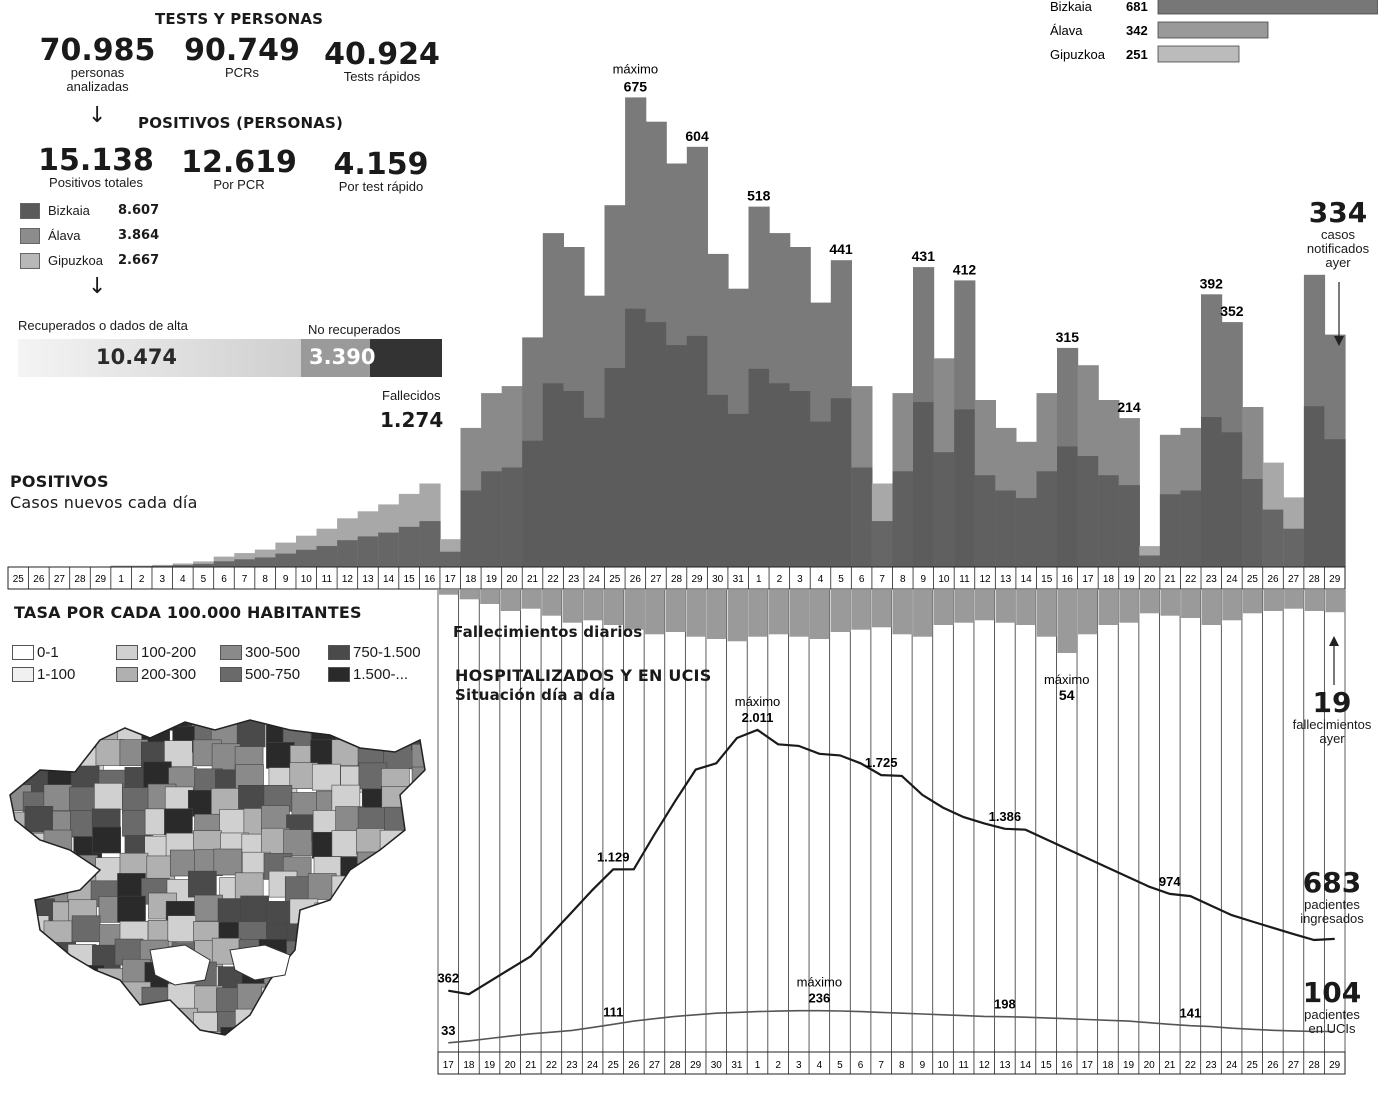  Describe the element at coordinates (511, 1065) in the screenshot. I see `bottom-tick-label: 20` at that location.